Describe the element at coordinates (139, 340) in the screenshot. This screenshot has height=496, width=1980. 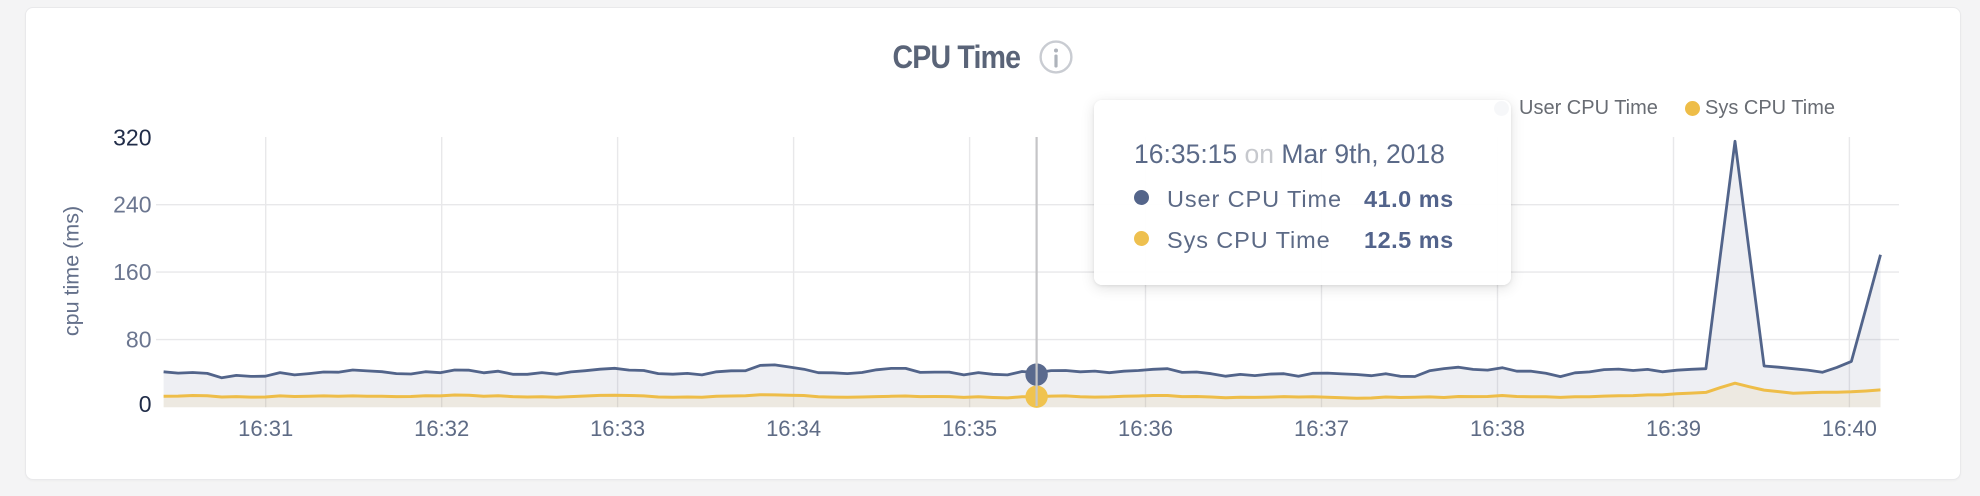
I see `svg-text: 80` at that location.